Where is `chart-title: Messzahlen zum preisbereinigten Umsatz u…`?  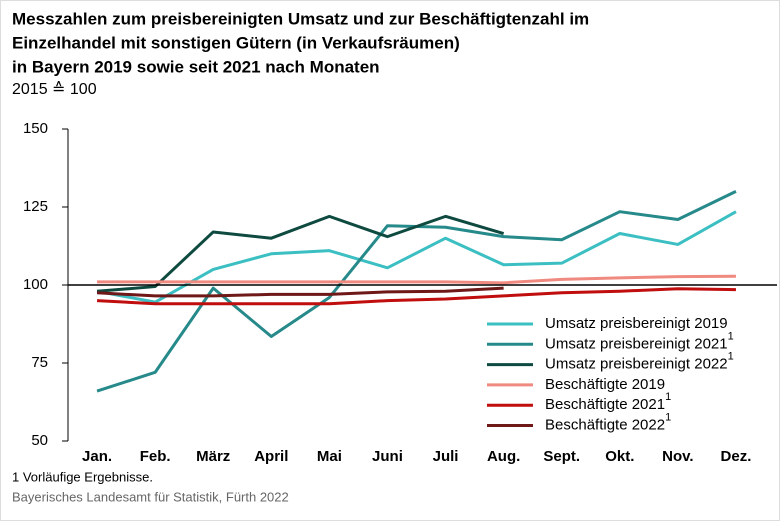
chart-title: Messzahlen zum preisbereinigten Umsatz u… is located at coordinates (300, 18).